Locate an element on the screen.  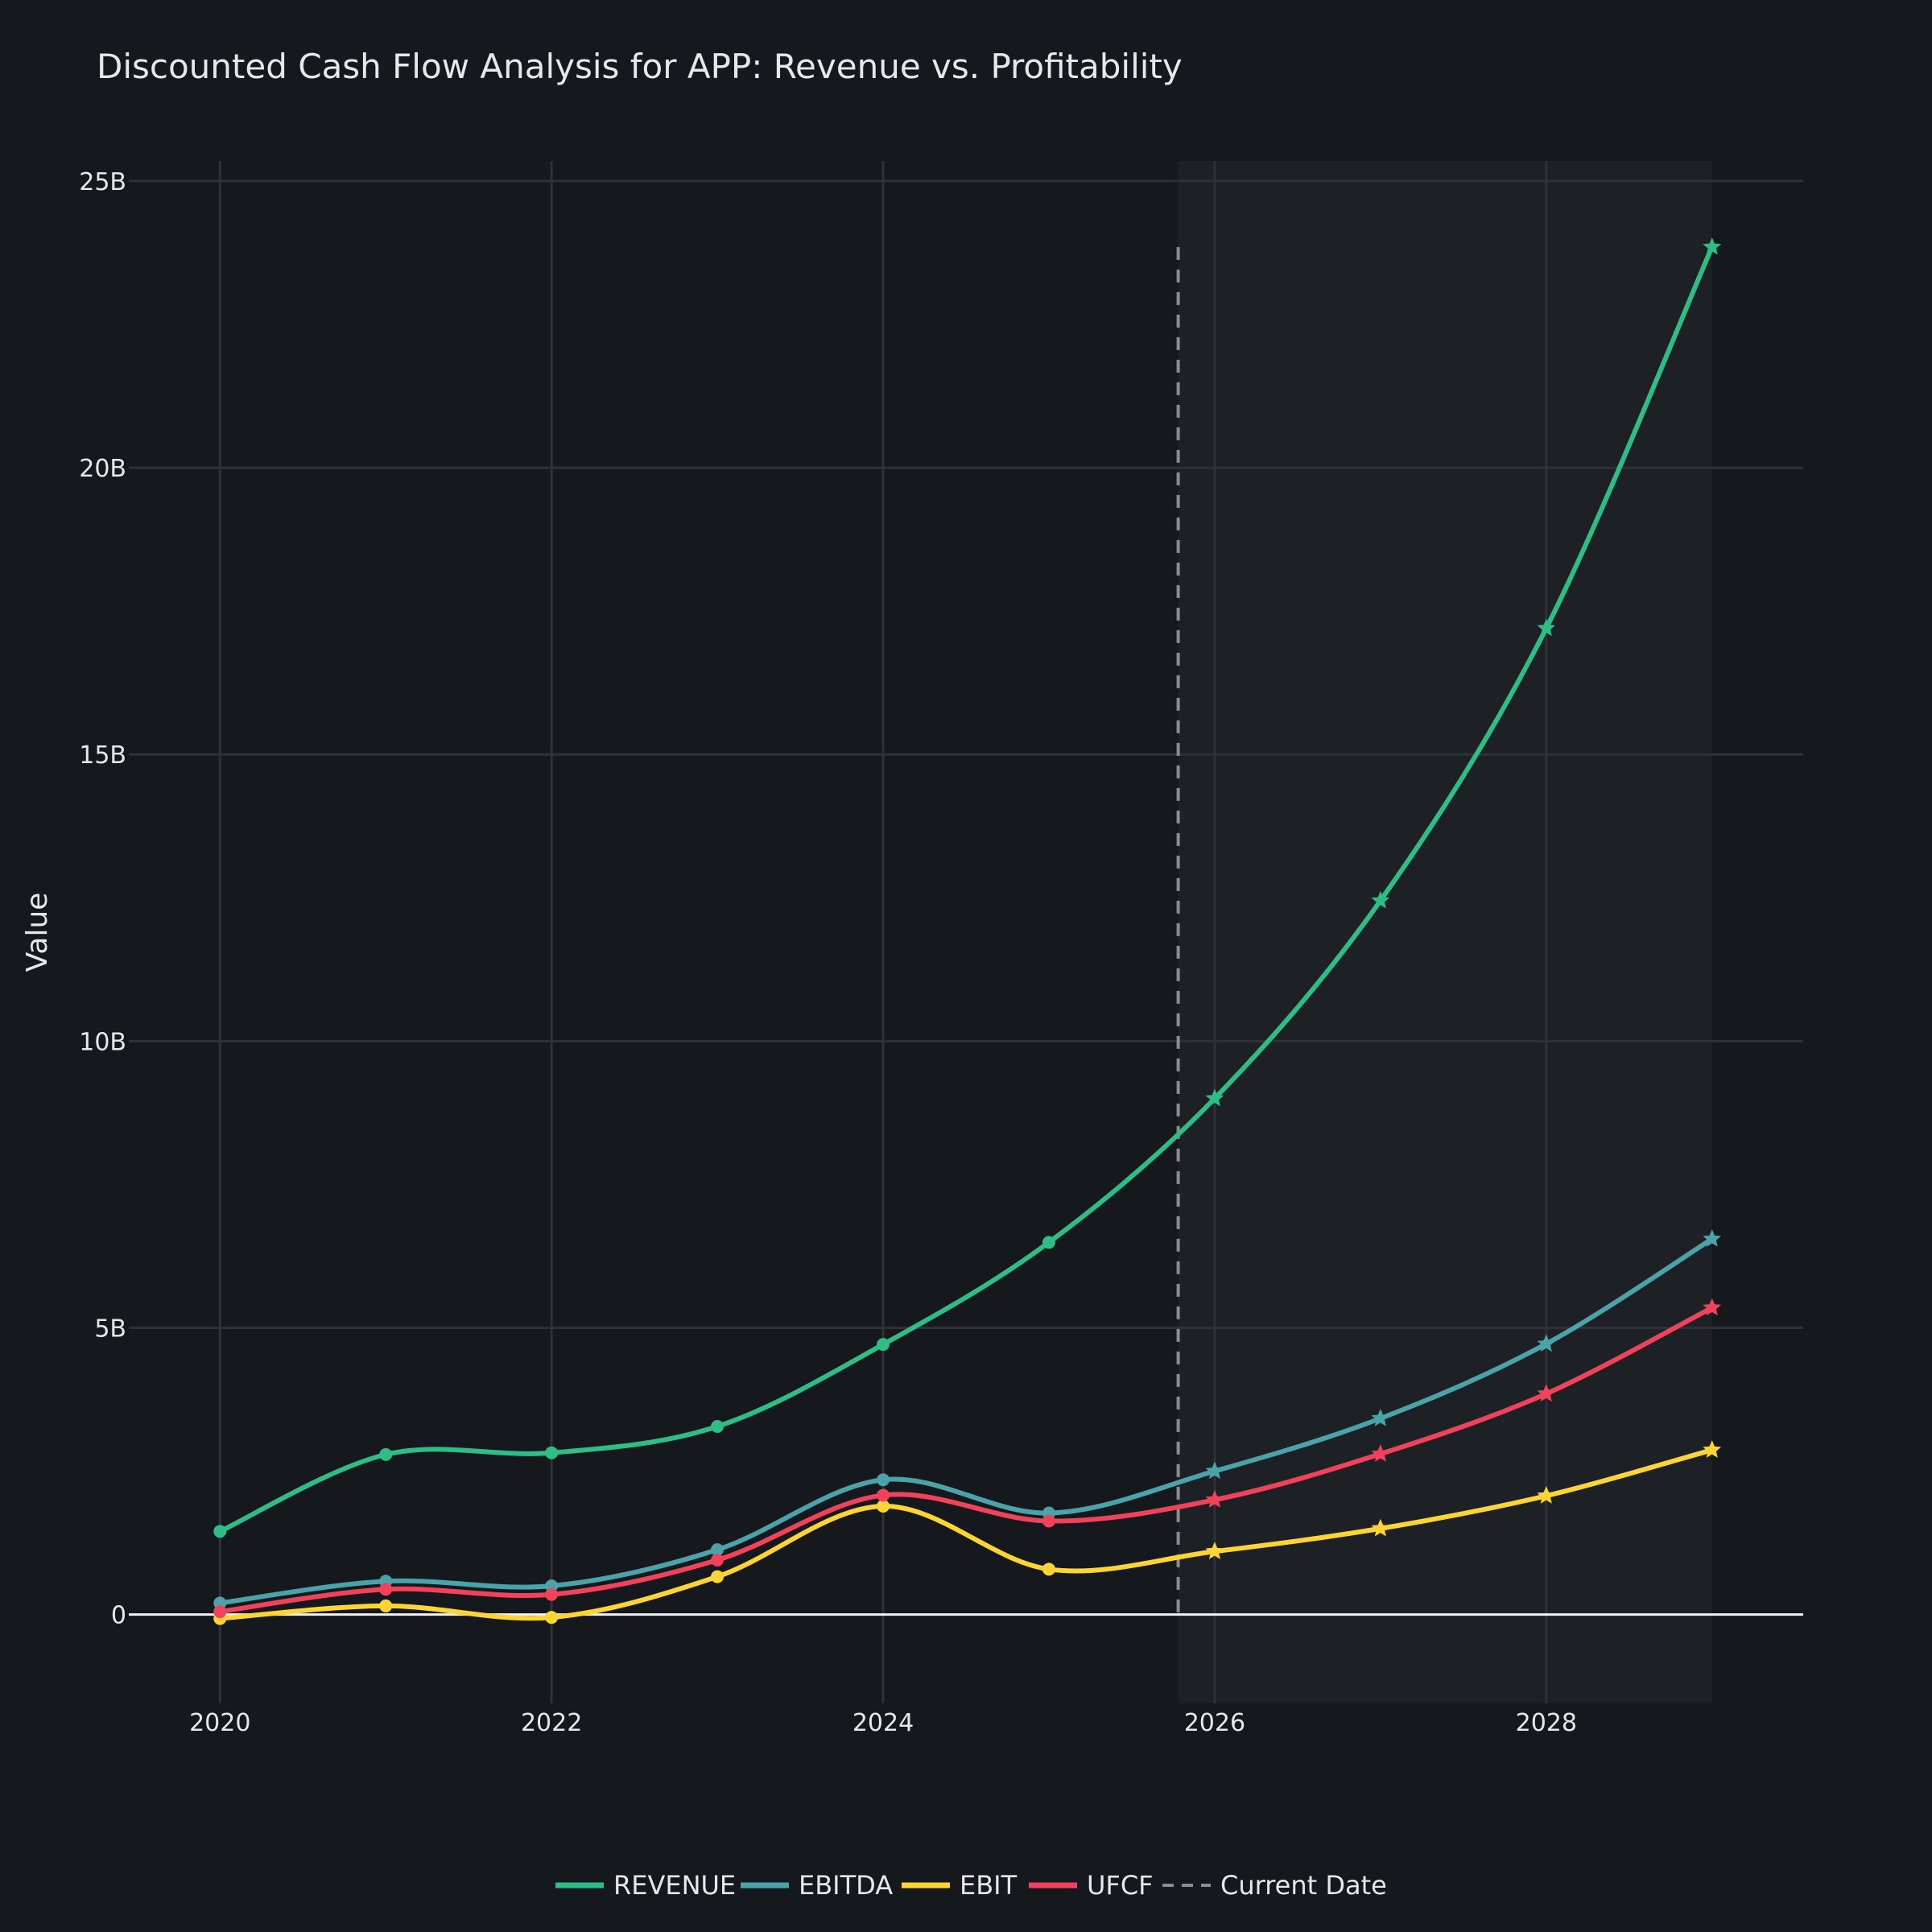
legend-label-current-date: Current Date is located at coordinates (1303, 1885).